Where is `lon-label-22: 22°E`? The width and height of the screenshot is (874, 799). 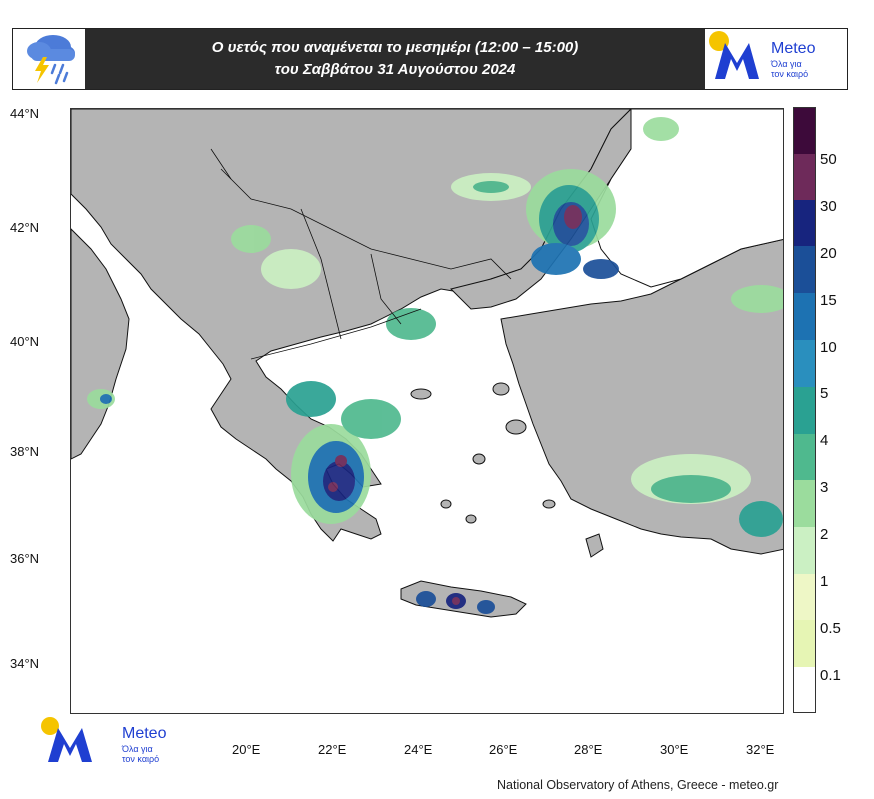
lon-label-22: 22°E is located at coordinates (332, 749).